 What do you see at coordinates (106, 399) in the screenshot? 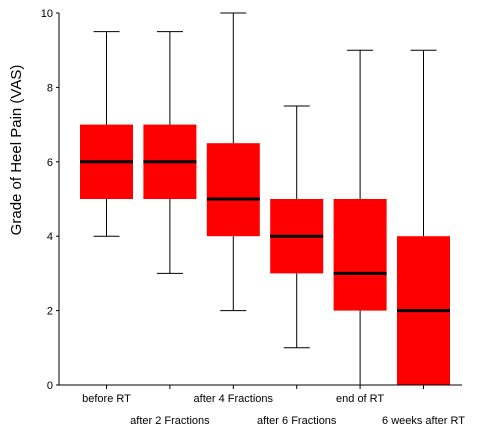
I see `x-category-label: before RT` at bounding box center [106, 399].